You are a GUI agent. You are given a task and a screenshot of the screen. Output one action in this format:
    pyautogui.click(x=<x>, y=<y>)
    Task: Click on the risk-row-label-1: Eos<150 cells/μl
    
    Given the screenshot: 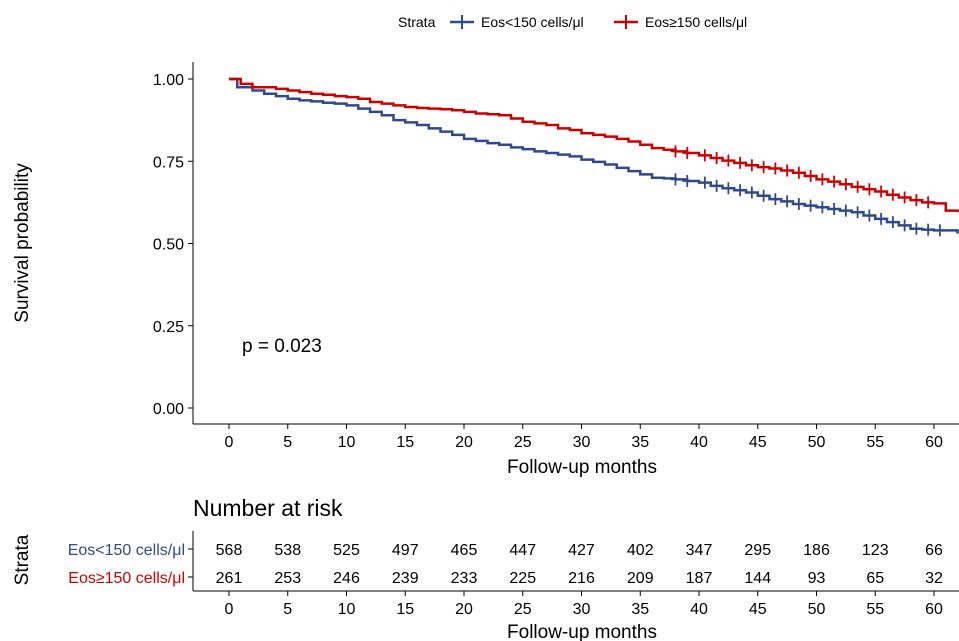 What is the action you would take?
    pyautogui.click(x=126, y=550)
    